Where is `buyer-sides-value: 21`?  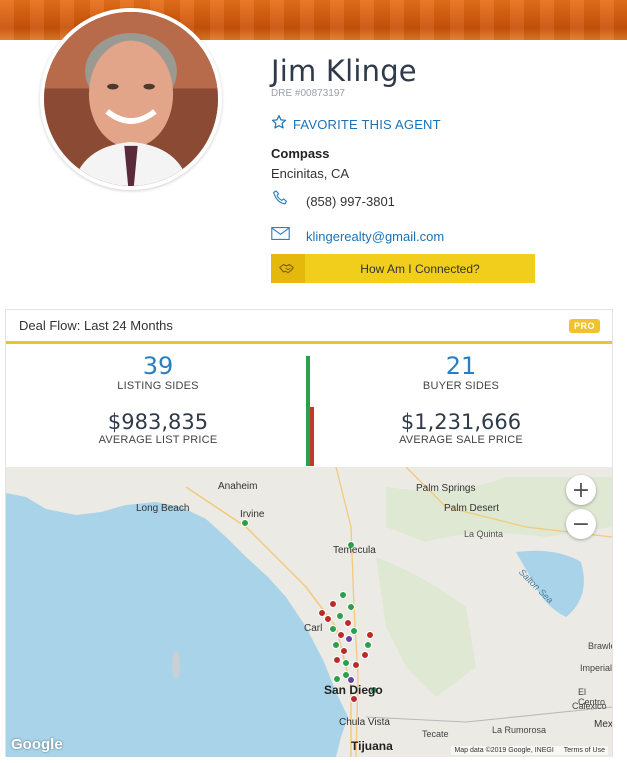 buyer-sides-value: 21 is located at coordinates (461, 366).